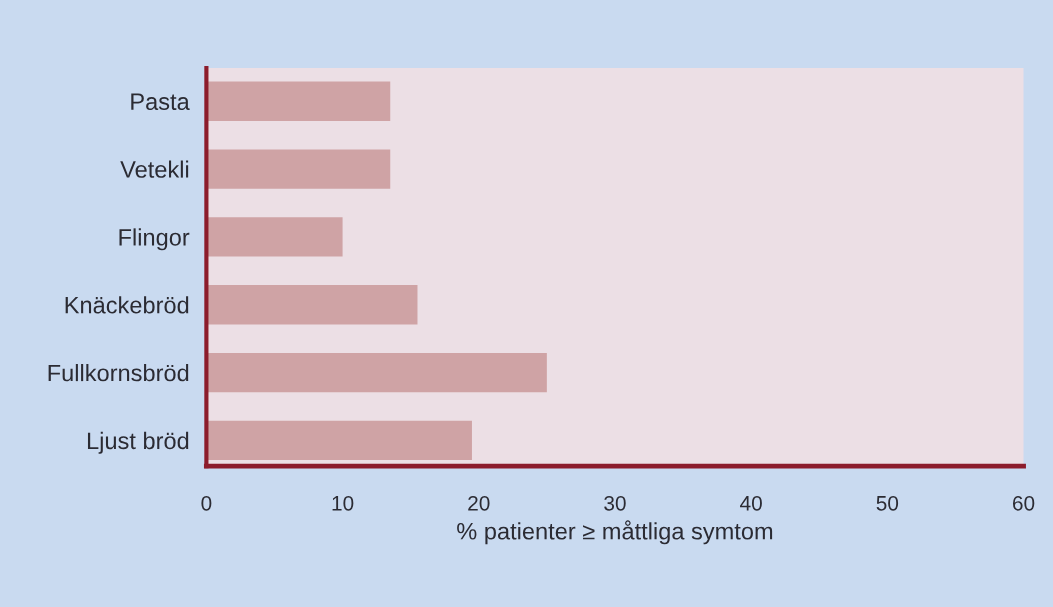  What do you see at coordinates (127, 305) in the screenshot?
I see `y-tick-label: Knäckebröd` at bounding box center [127, 305].